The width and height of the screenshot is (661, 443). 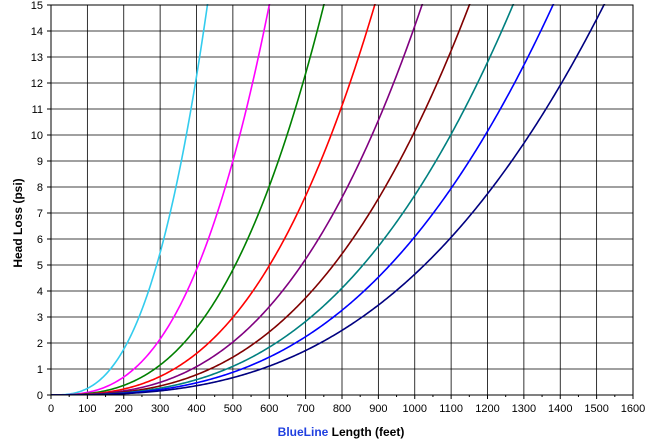 I want to click on x-tick-label: 1100, so click(x=451, y=409).